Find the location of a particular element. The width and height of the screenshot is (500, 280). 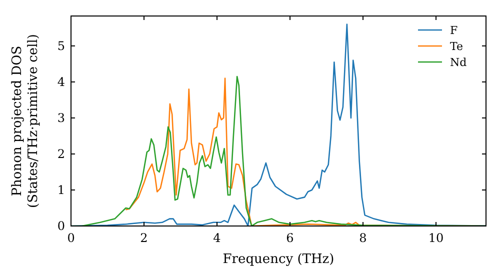

x-tick-label: 8 is located at coordinates (363, 238).